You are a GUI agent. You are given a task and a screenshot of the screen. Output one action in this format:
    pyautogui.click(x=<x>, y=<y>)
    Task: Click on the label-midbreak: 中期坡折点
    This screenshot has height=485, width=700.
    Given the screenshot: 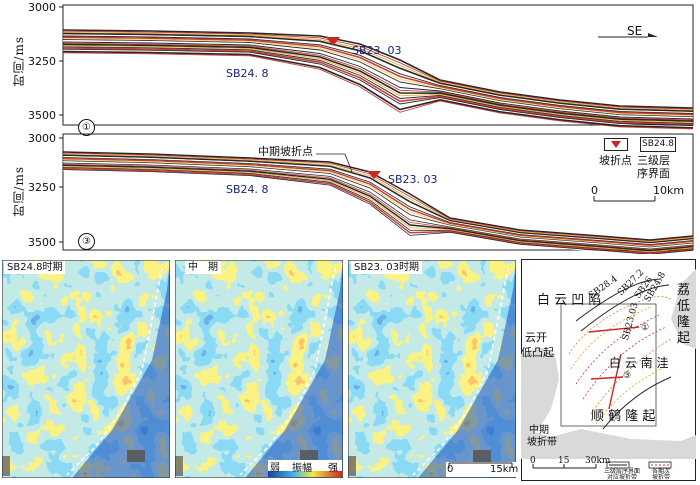 What is the action you would take?
    pyautogui.click(x=285, y=151)
    